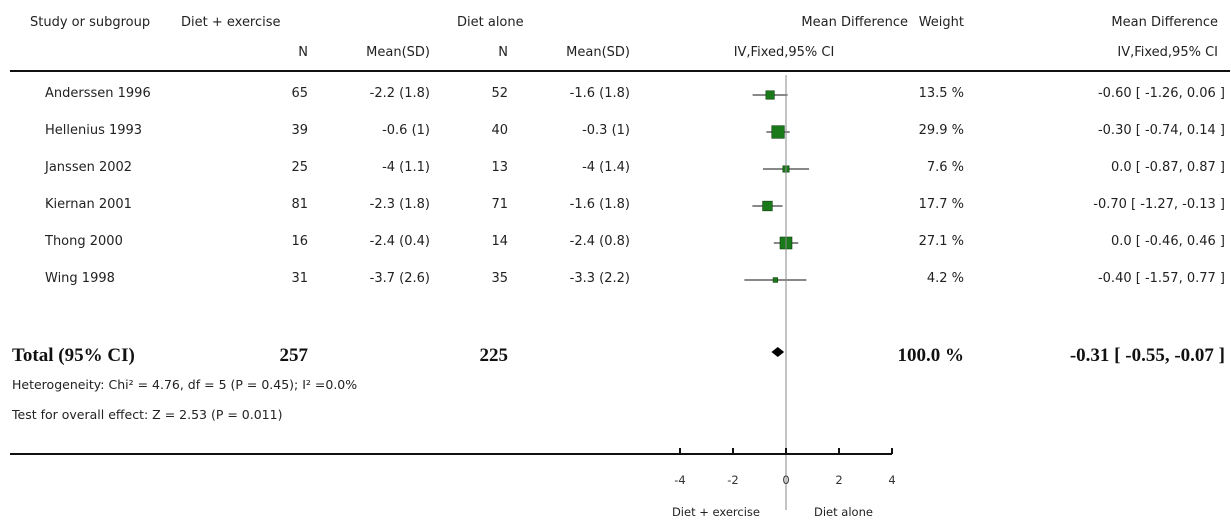 Image resolution: width=1231 pixels, height=522 pixels. Describe the element at coordinates (88, 204) in the screenshot. I see `study-name: Kiernan 2001` at that location.